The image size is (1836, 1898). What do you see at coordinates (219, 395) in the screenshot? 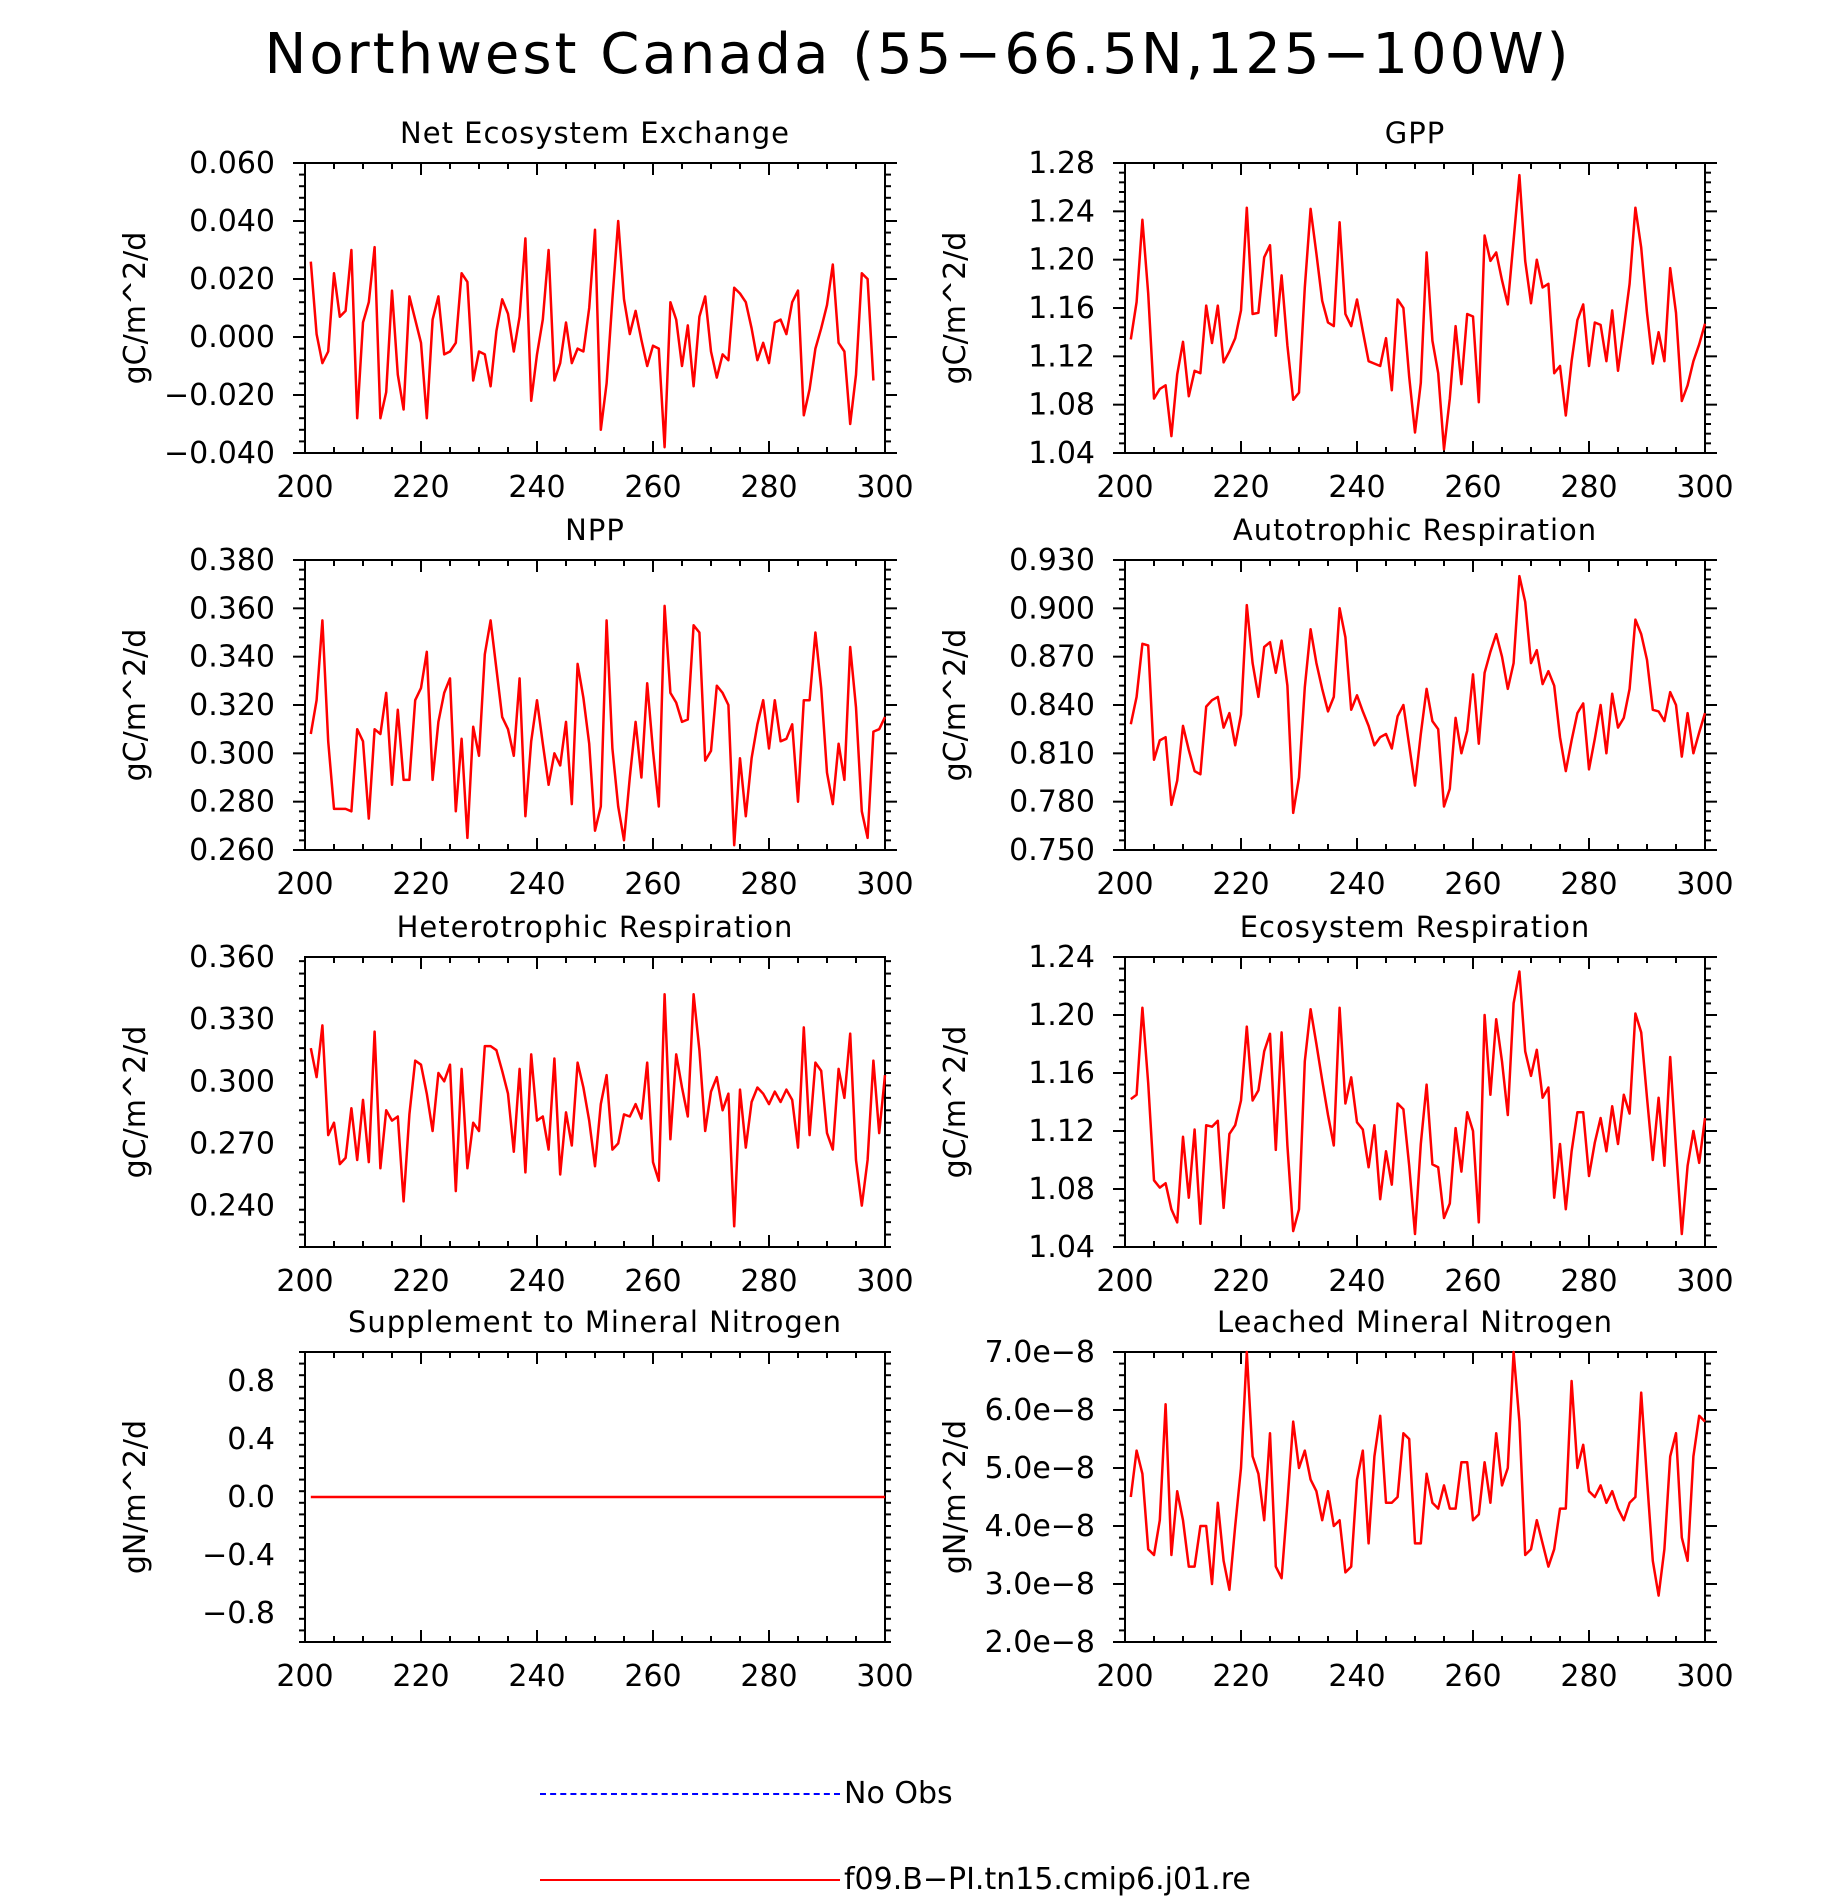
I see `y-tick-label: −0.020` at bounding box center [219, 395].